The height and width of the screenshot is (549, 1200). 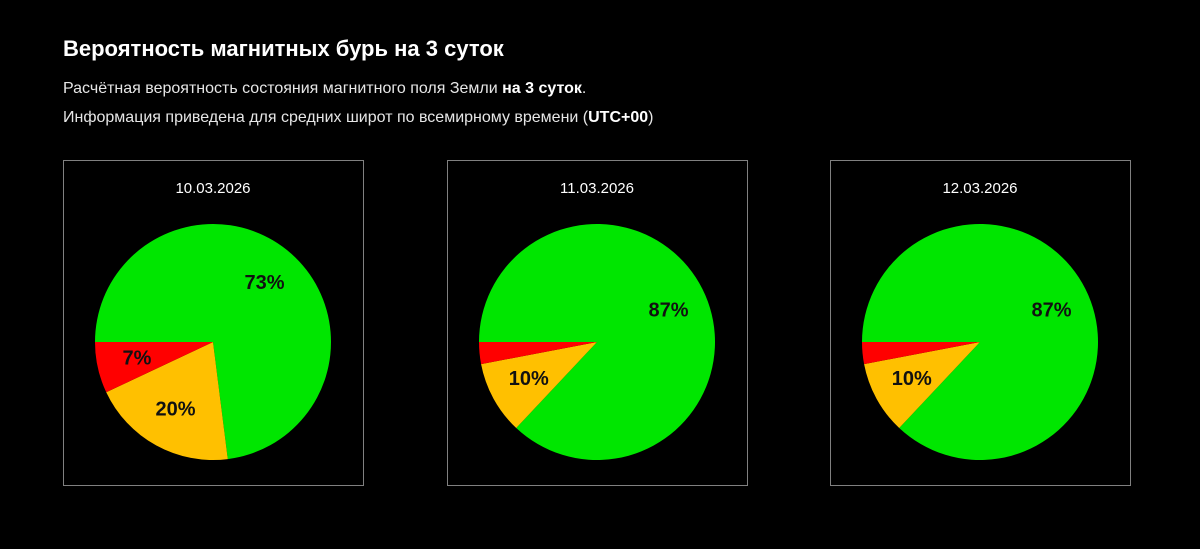 What do you see at coordinates (597, 188) in the screenshot?
I see `chart-title: 11.03.2026` at bounding box center [597, 188].